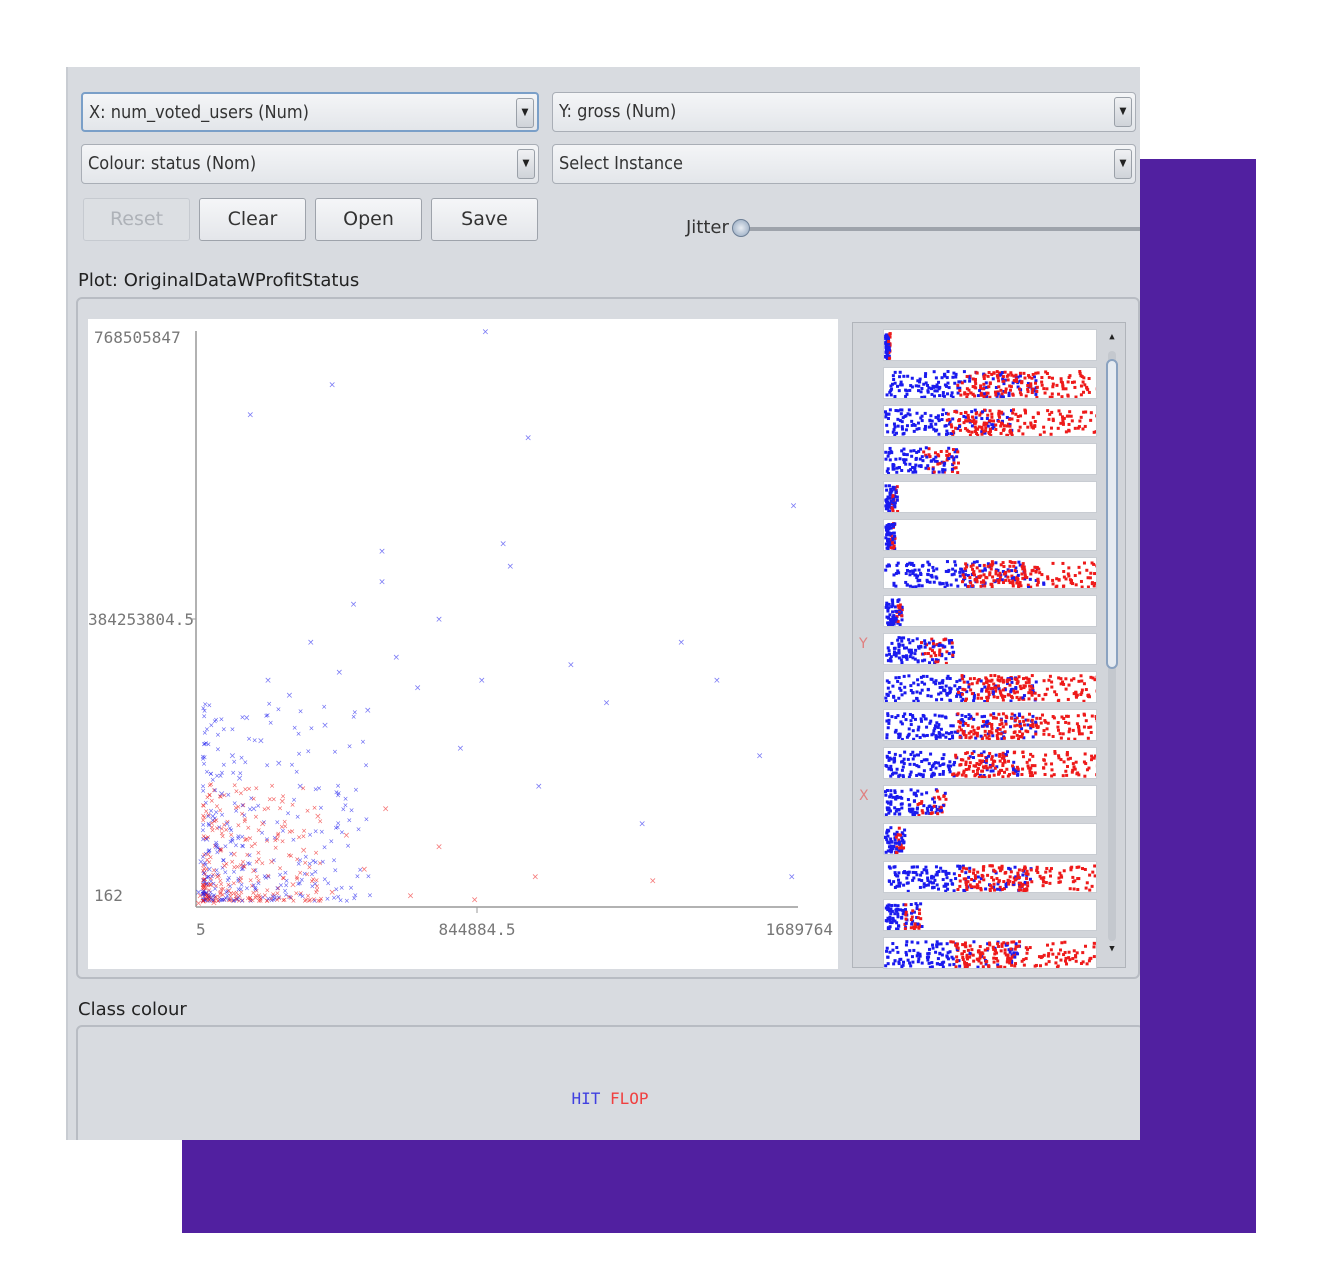 The width and height of the screenshot is (1332, 1282). What do you see at coordinates (1112, 949) in the screenshot?
I see `scroll-down-icon: ▼` at bounding box center [1112, 949].